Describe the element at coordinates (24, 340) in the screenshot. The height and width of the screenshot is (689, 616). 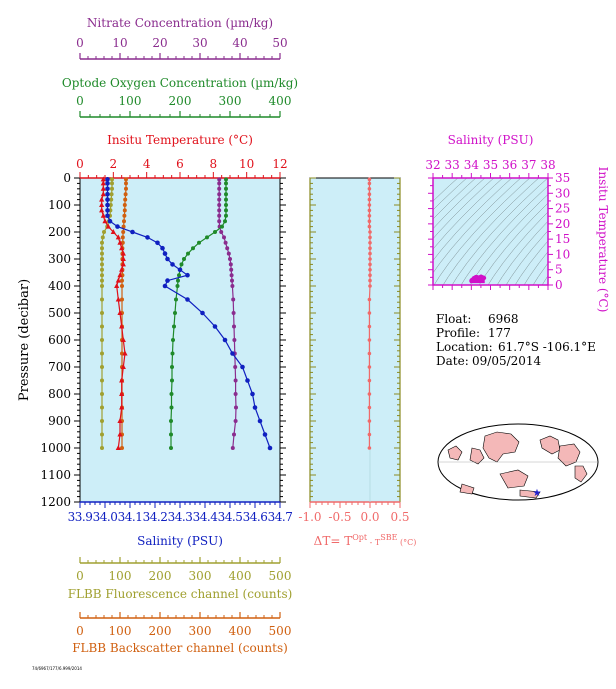
I see `pressure-axis-label: Pressure (decibar)` at that location.